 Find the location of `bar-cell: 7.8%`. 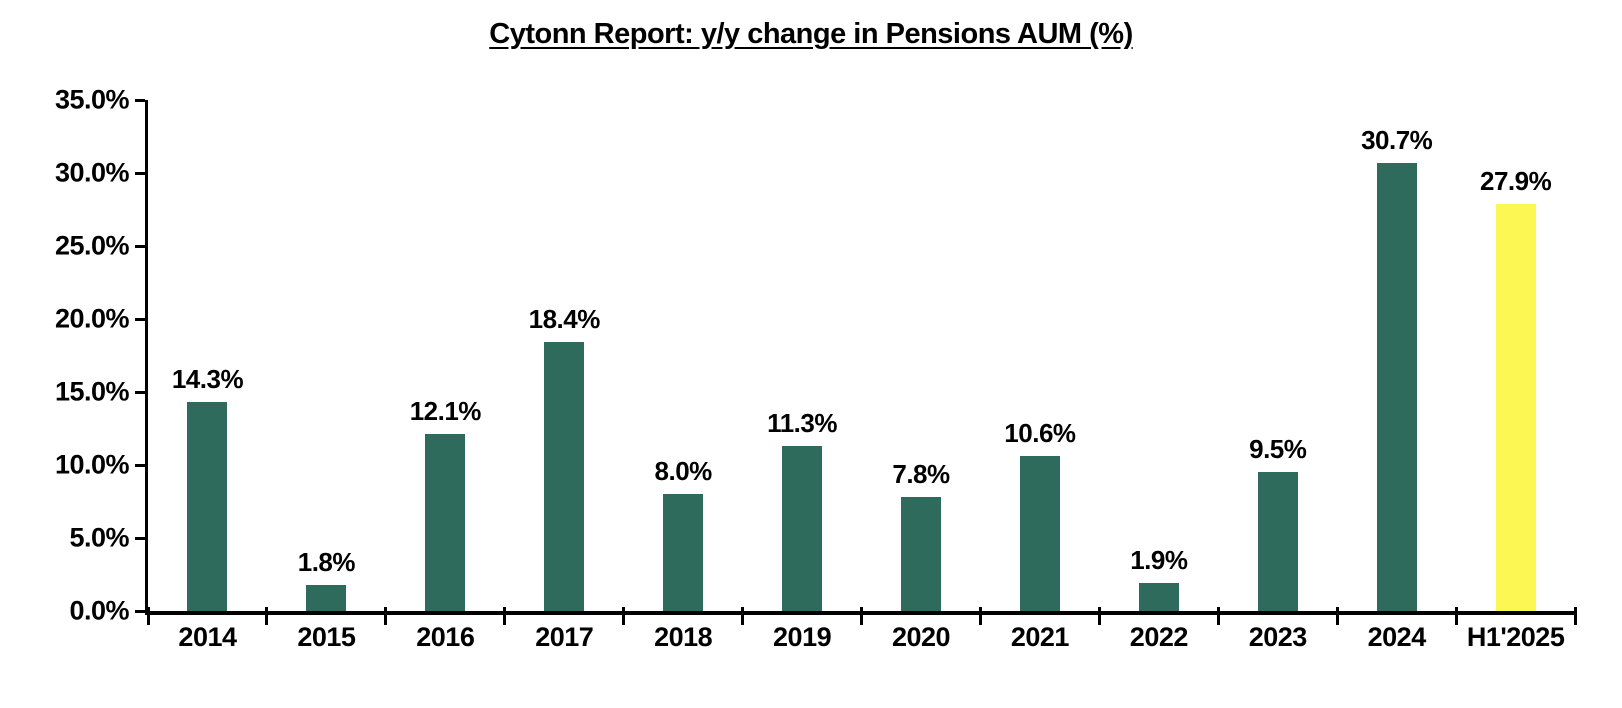

bar-cell: 7.8% is located at coordinates (921, 355).